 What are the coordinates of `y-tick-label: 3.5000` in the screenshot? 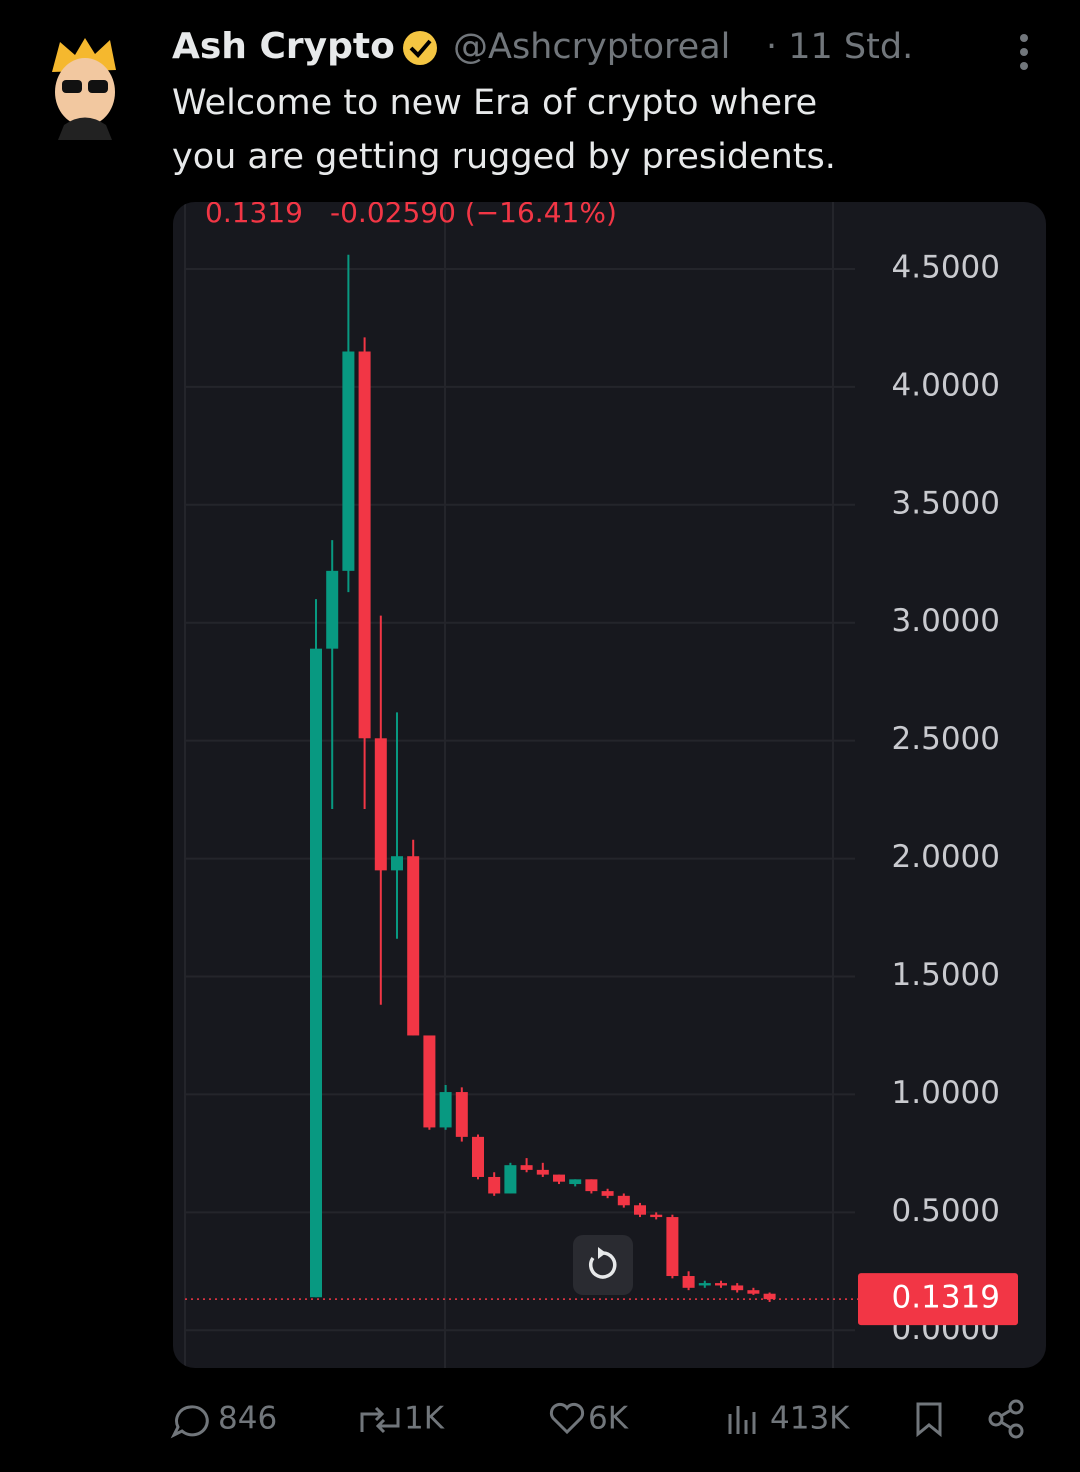 It's located at (946, 503).